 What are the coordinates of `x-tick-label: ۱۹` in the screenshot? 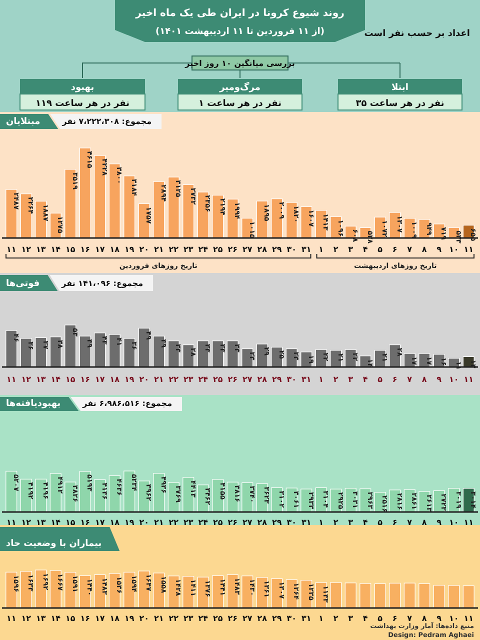 It's located at (129, 379).